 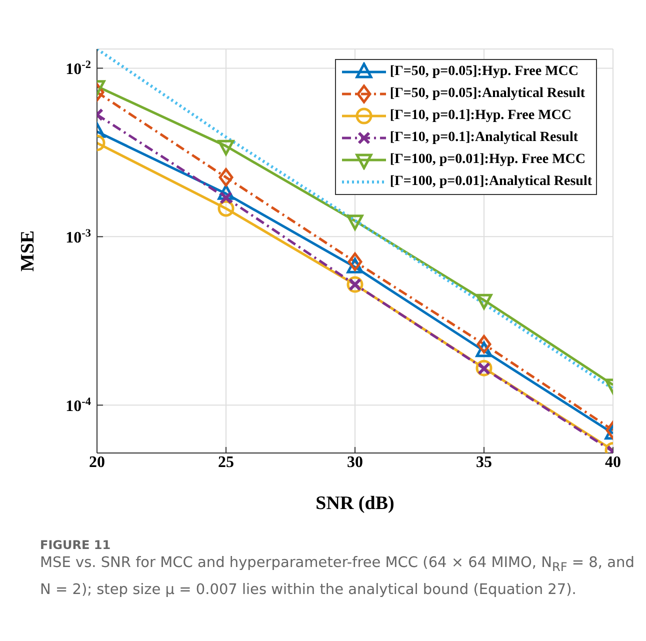 I want to click on legend-label: [Γ=100, p=0.01]:Analytical Result, so click(x=491, y=182).